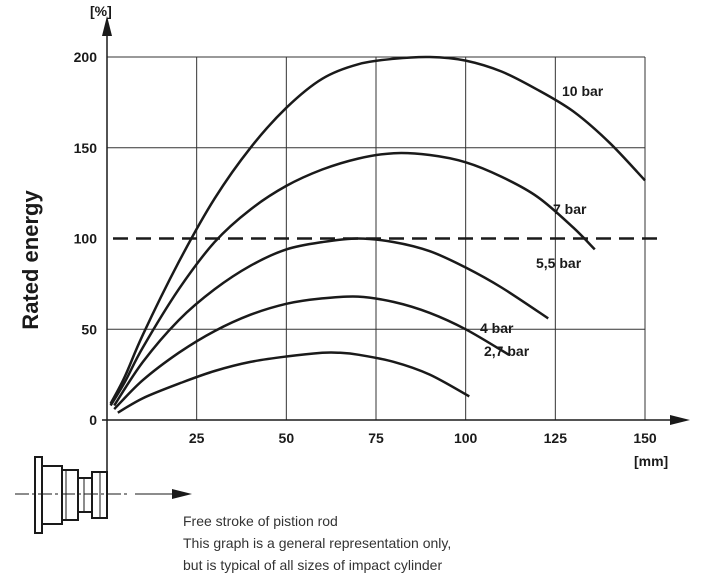  What do you see at coordinates (570, 209) in the screenshot?
I see `series-label: 7 bar` at bounding box center [570, 209].